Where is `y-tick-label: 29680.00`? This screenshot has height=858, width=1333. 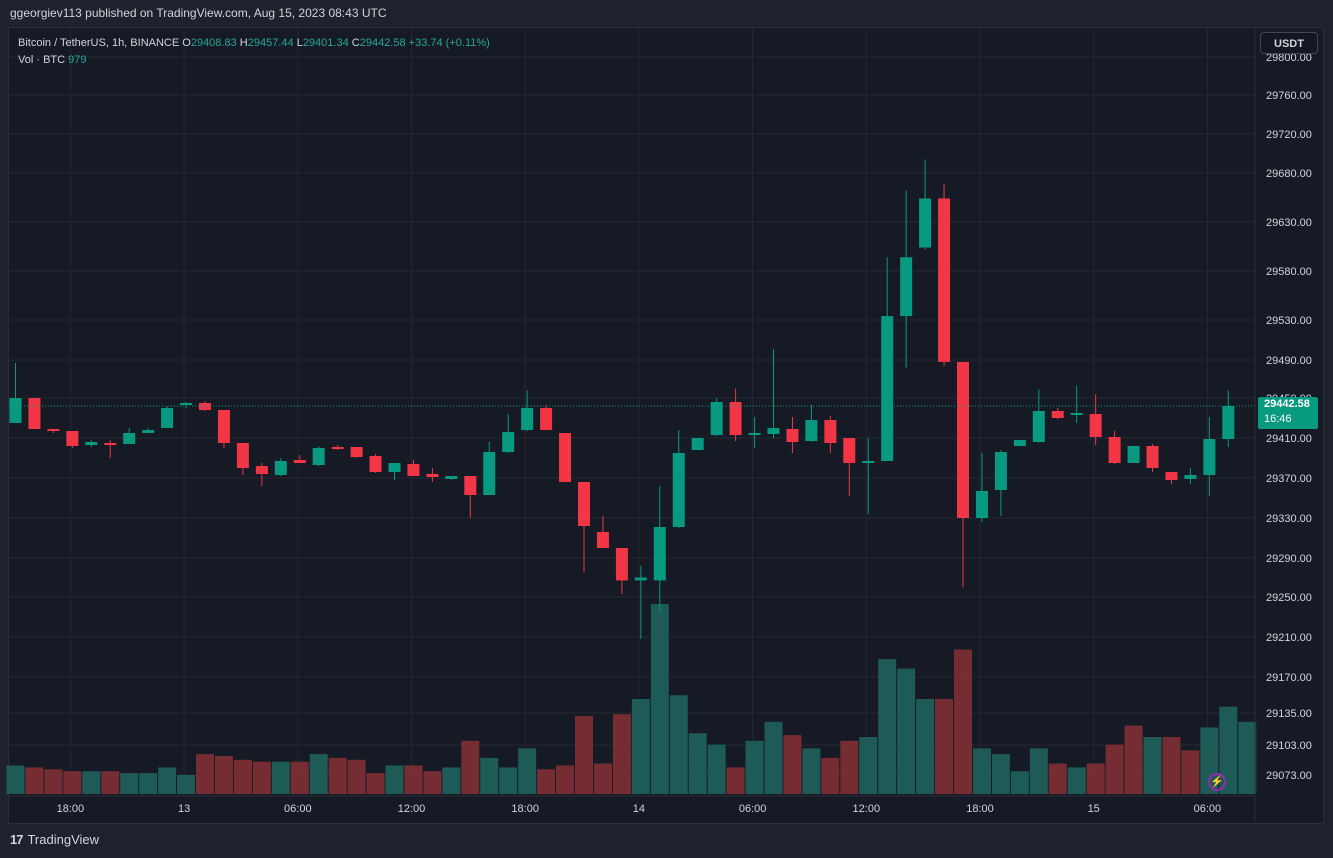
y-tick-label: 29680.00 is located at coordinates (1289, 174).